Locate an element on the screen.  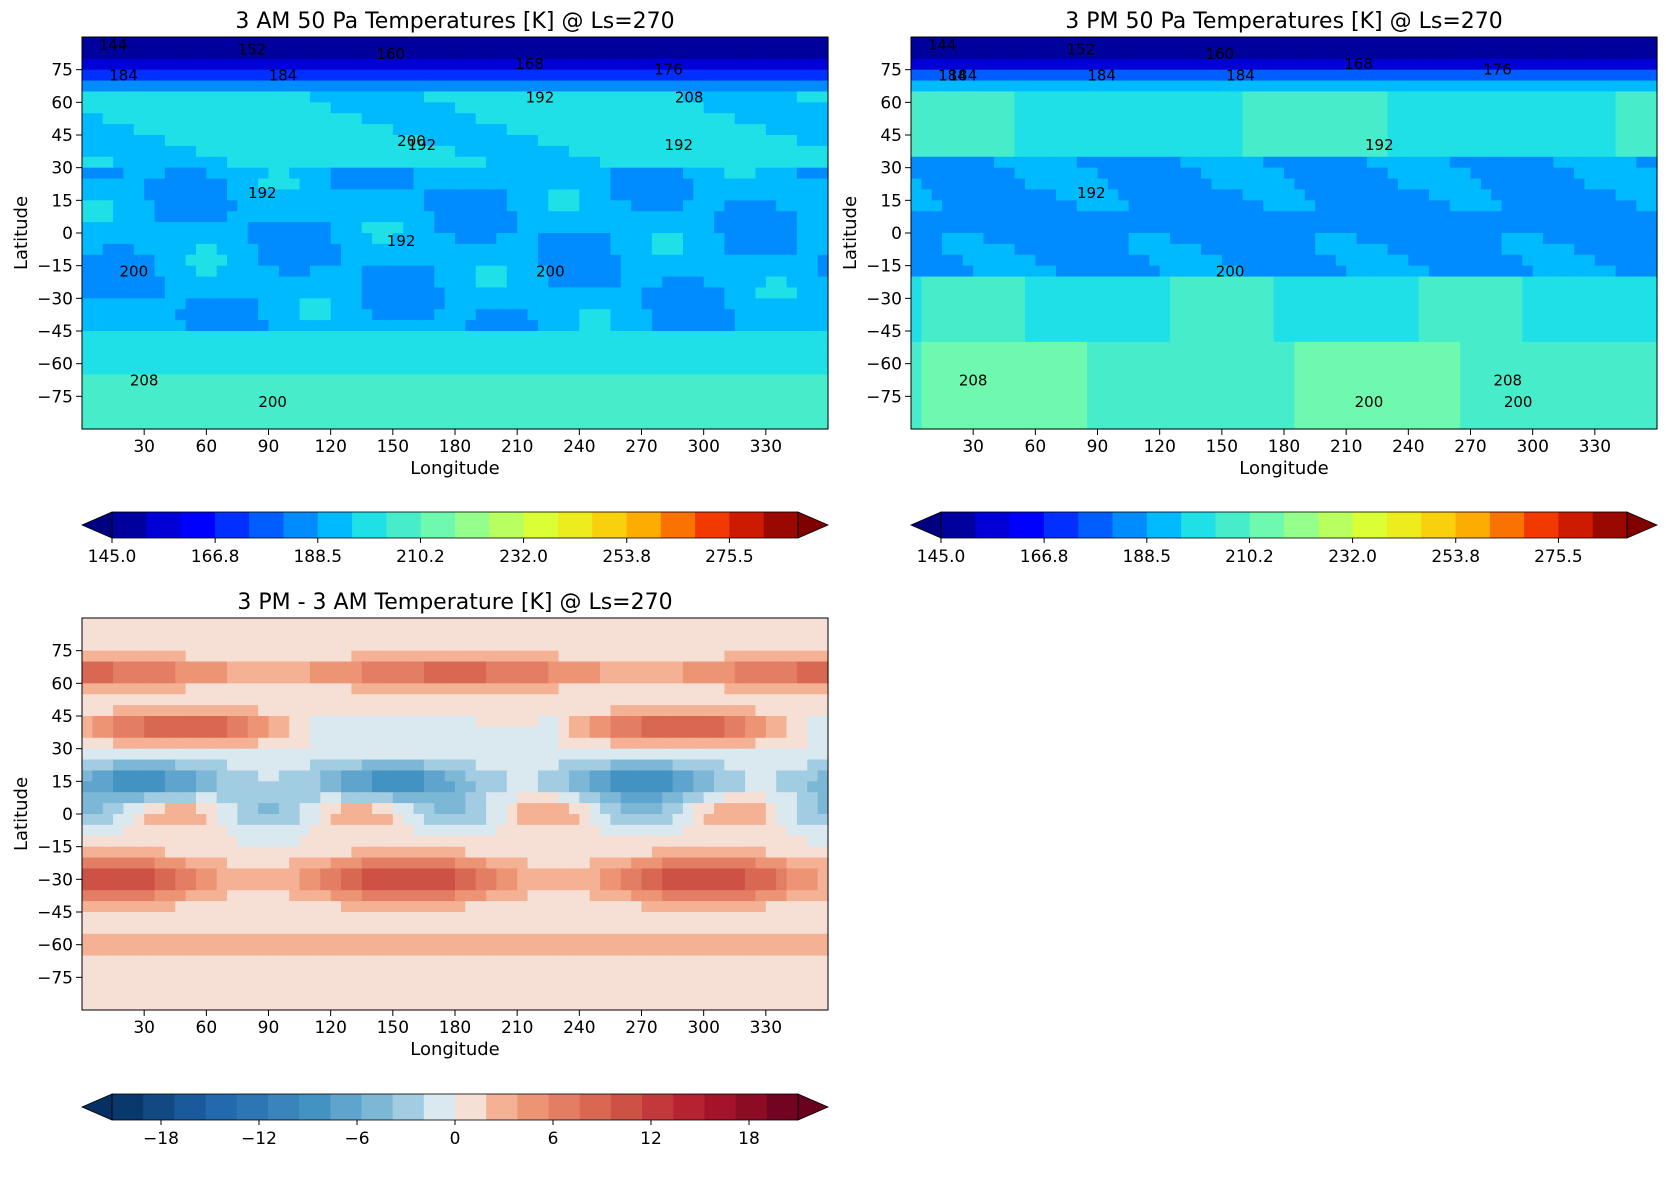
contour-label: 200 is located at coordinates (133, 272).